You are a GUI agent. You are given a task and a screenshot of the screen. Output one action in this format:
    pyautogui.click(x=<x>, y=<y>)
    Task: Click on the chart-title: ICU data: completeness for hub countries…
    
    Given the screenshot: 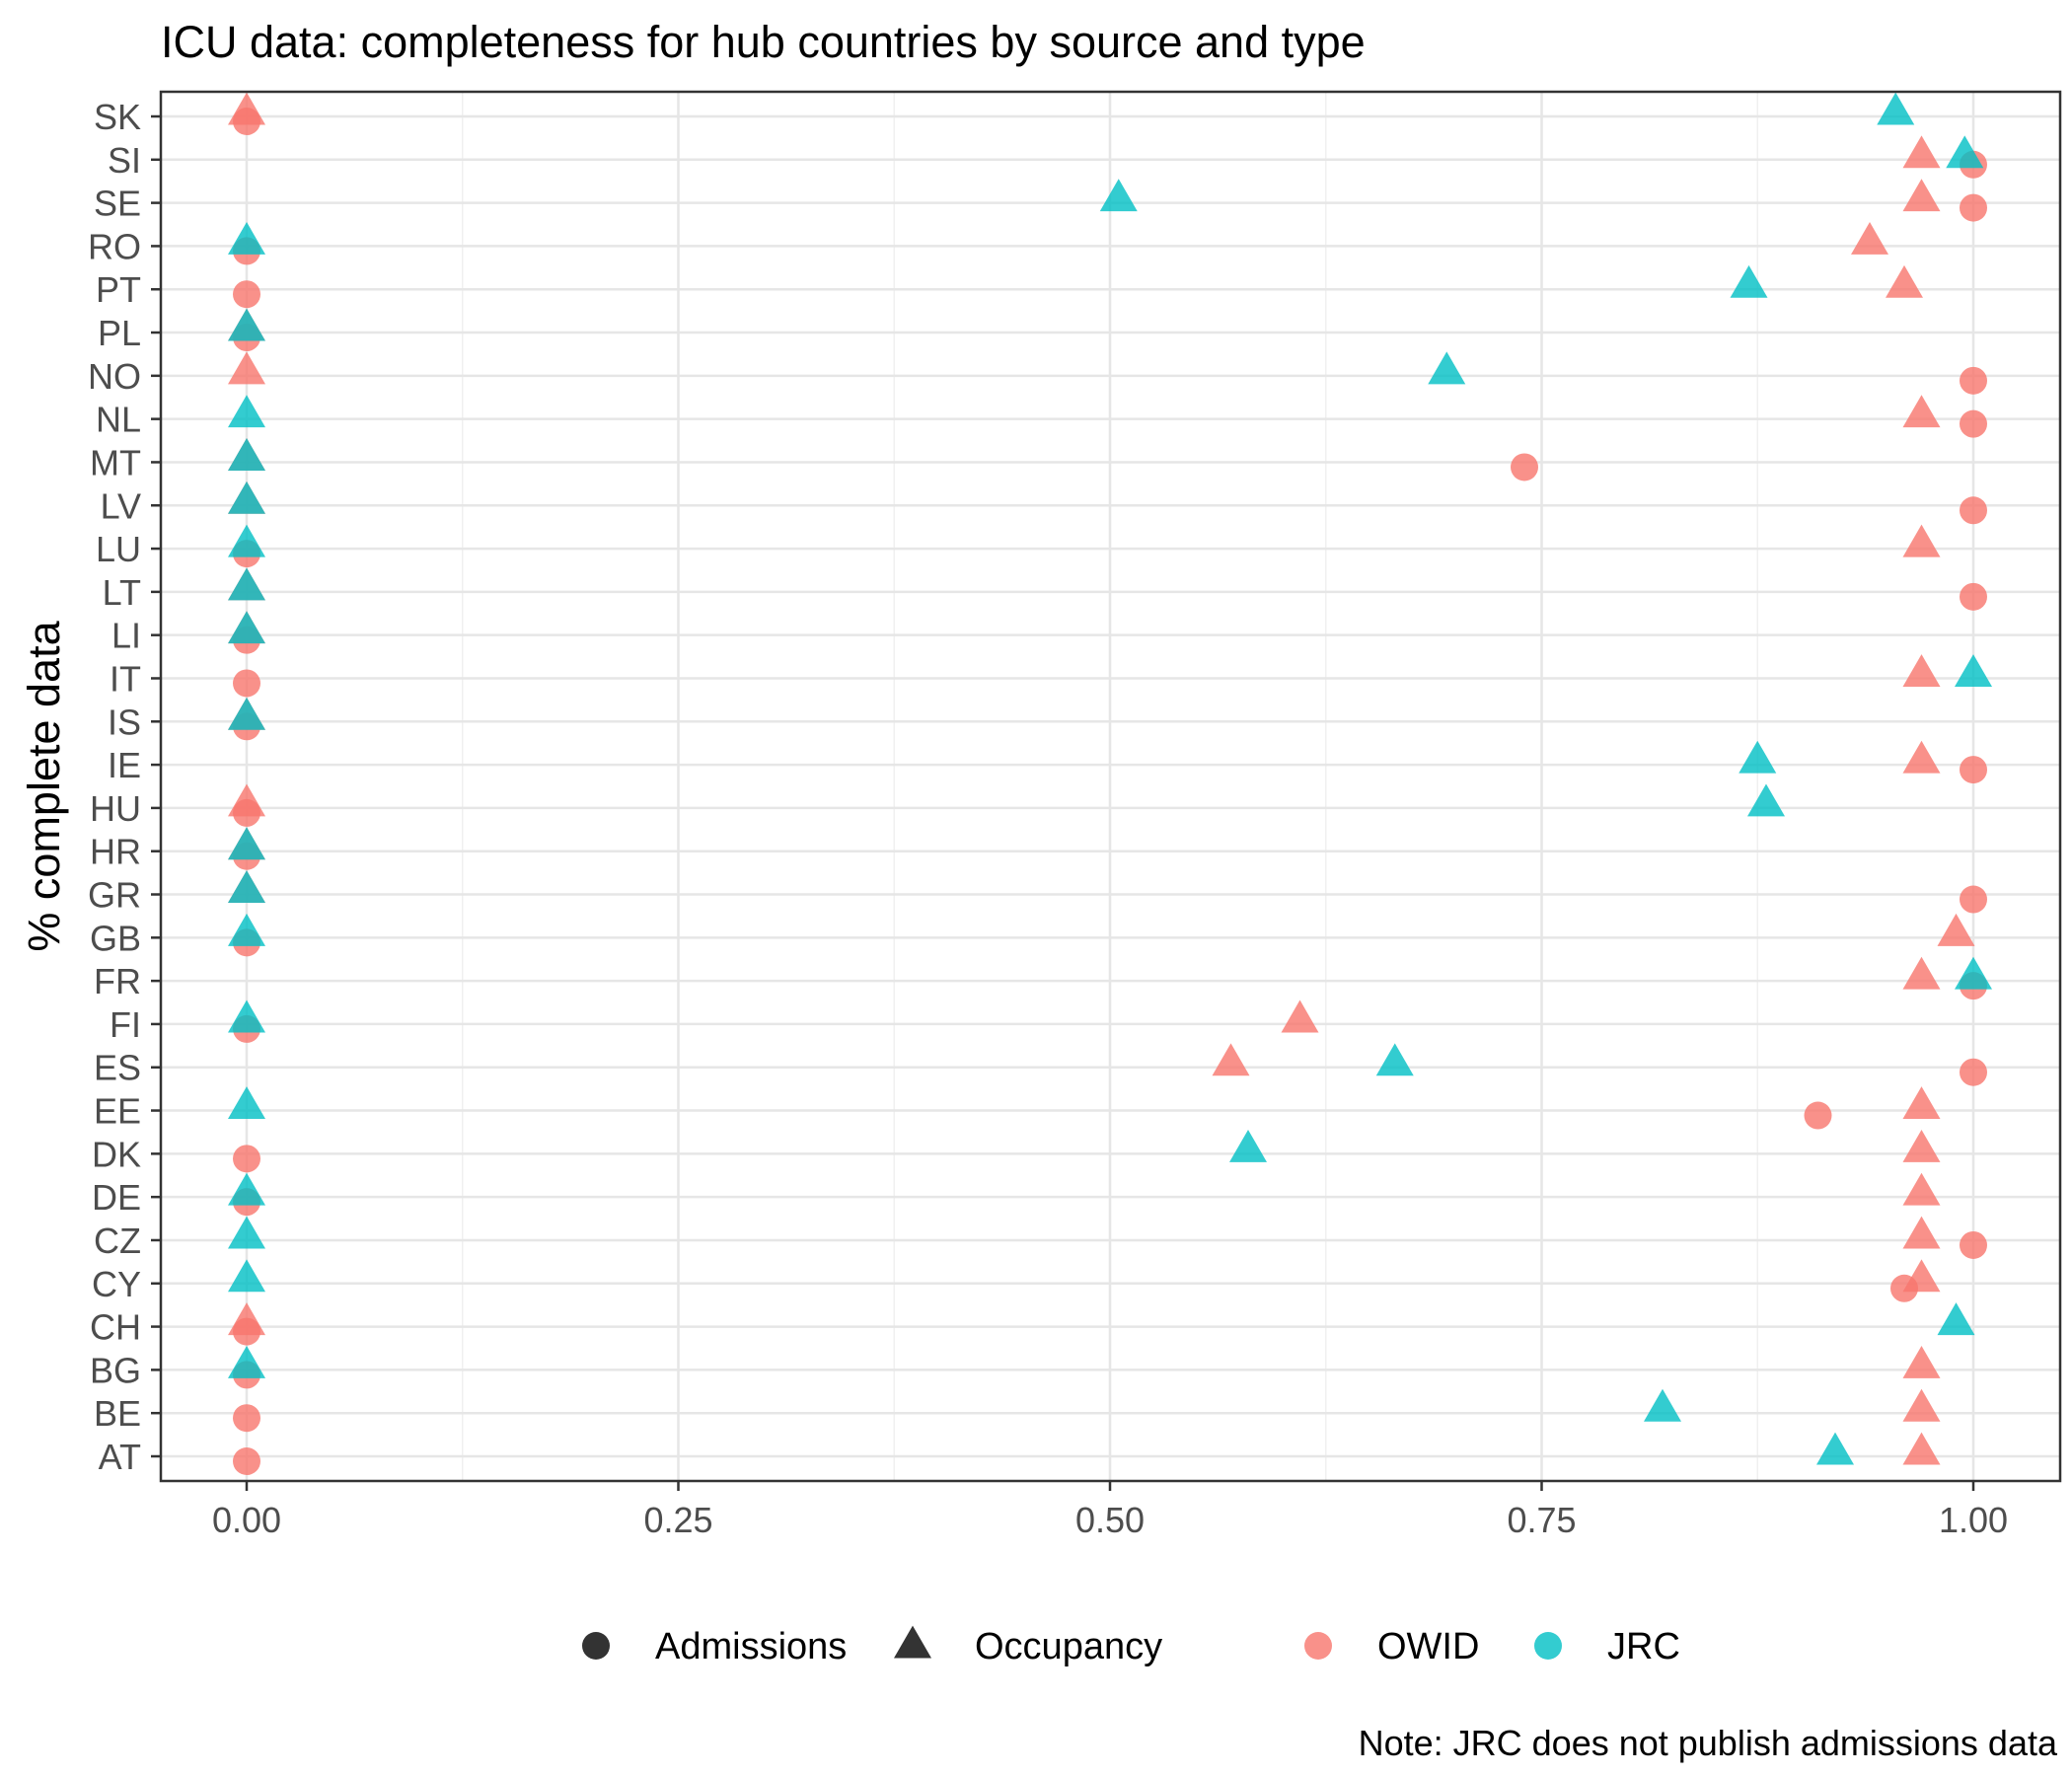 What is the action you would take?
    pyautogui.click(x=764, y=42)
    